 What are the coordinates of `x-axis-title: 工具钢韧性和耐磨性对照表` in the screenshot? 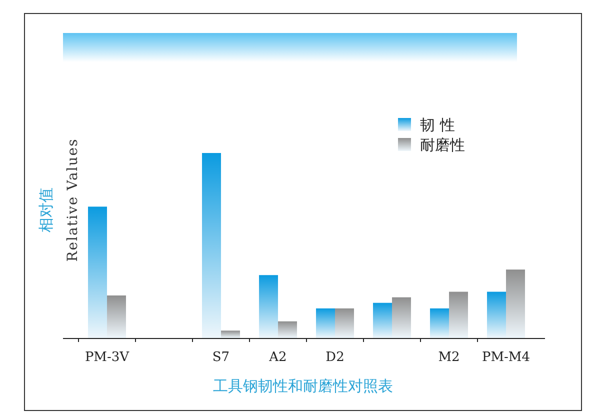 It's located at (303, 386).